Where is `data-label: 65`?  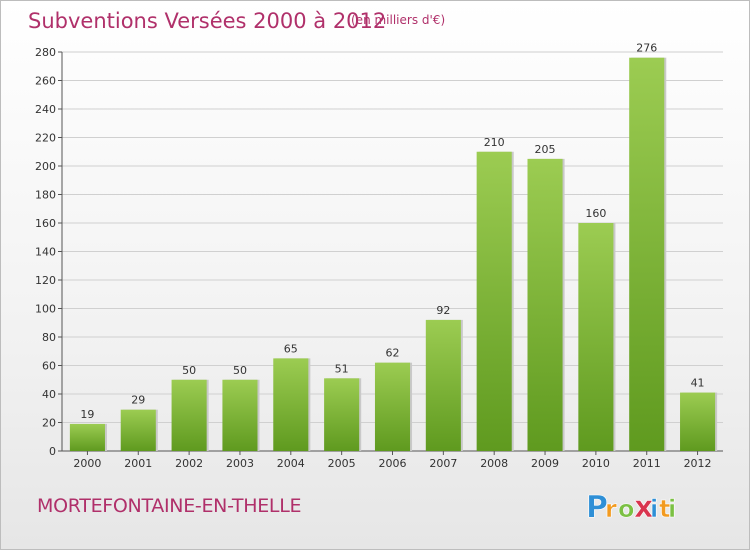
data-label: 65 is located at coordinates (291, 348).